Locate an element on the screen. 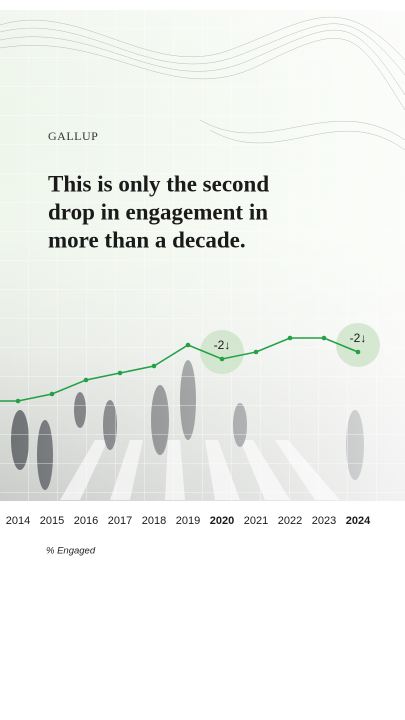 The image size is (405, 720). headline: more than a decade. is located at coordinates (147, 239).